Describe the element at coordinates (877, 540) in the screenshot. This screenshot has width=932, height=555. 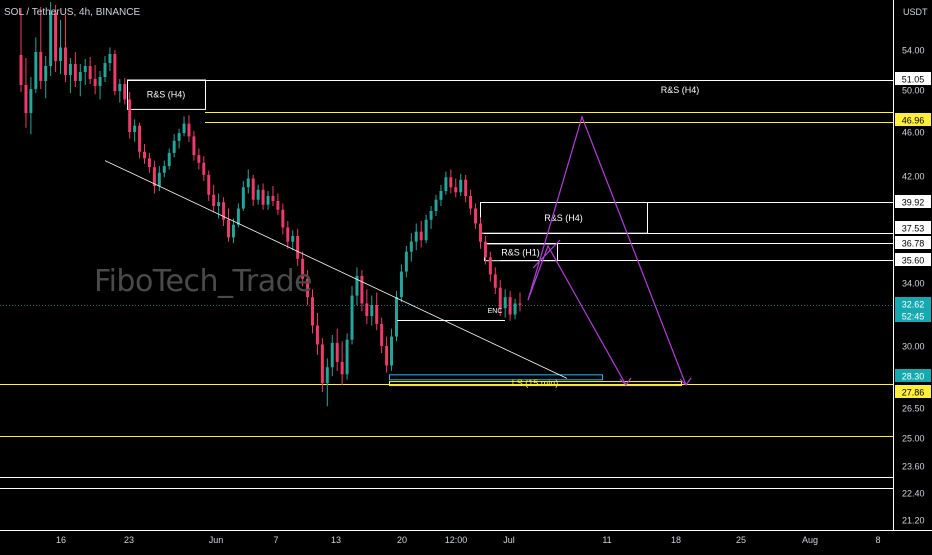
I see `time-tick-label: 8` at that location.